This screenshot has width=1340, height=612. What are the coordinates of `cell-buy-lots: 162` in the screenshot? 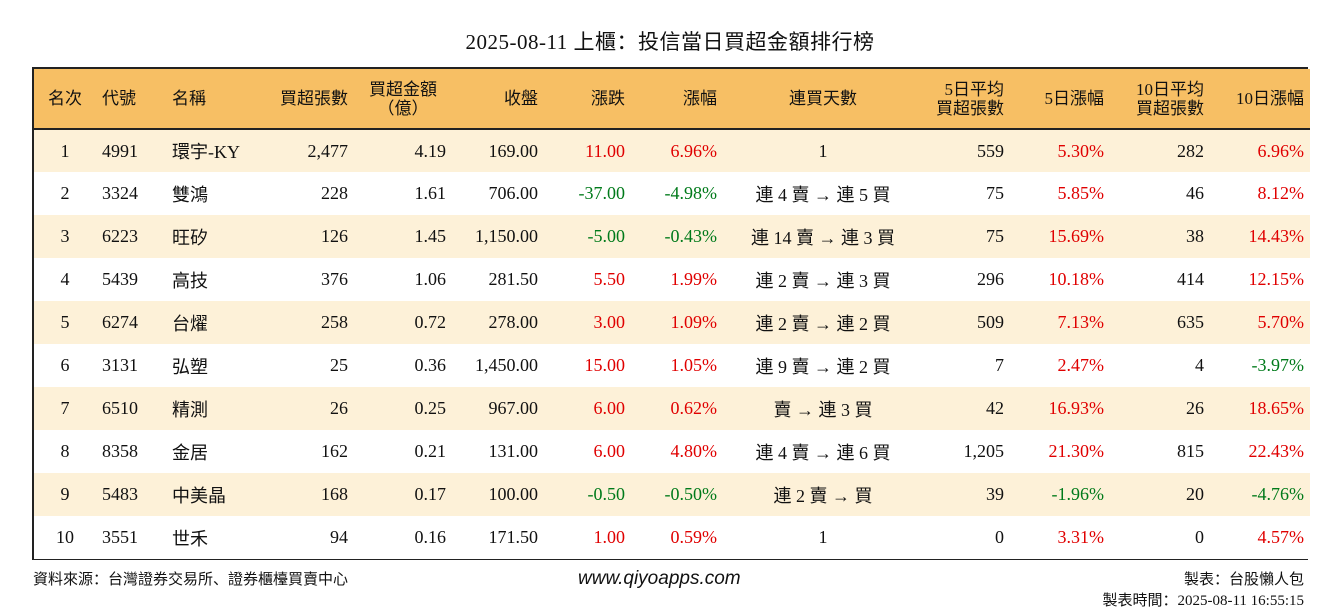 It's located at (334, 451).